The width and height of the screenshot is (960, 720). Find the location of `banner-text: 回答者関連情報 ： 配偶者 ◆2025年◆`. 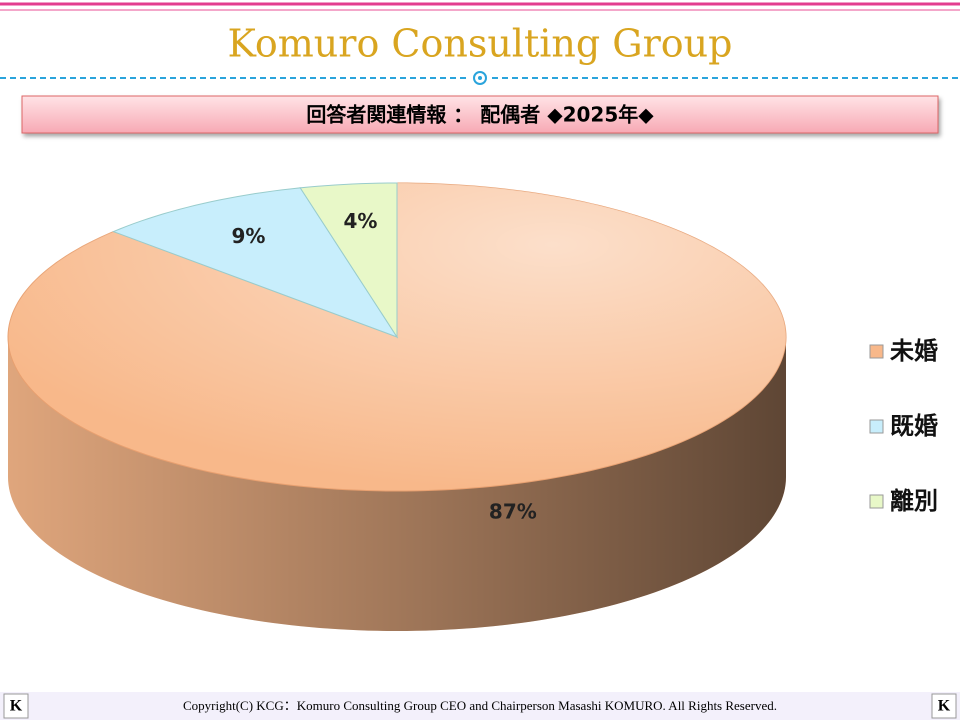

banner-text: 回答者関連情報 ： 配偶者 ◆2025年◆ is located at coordinates (480, 115).